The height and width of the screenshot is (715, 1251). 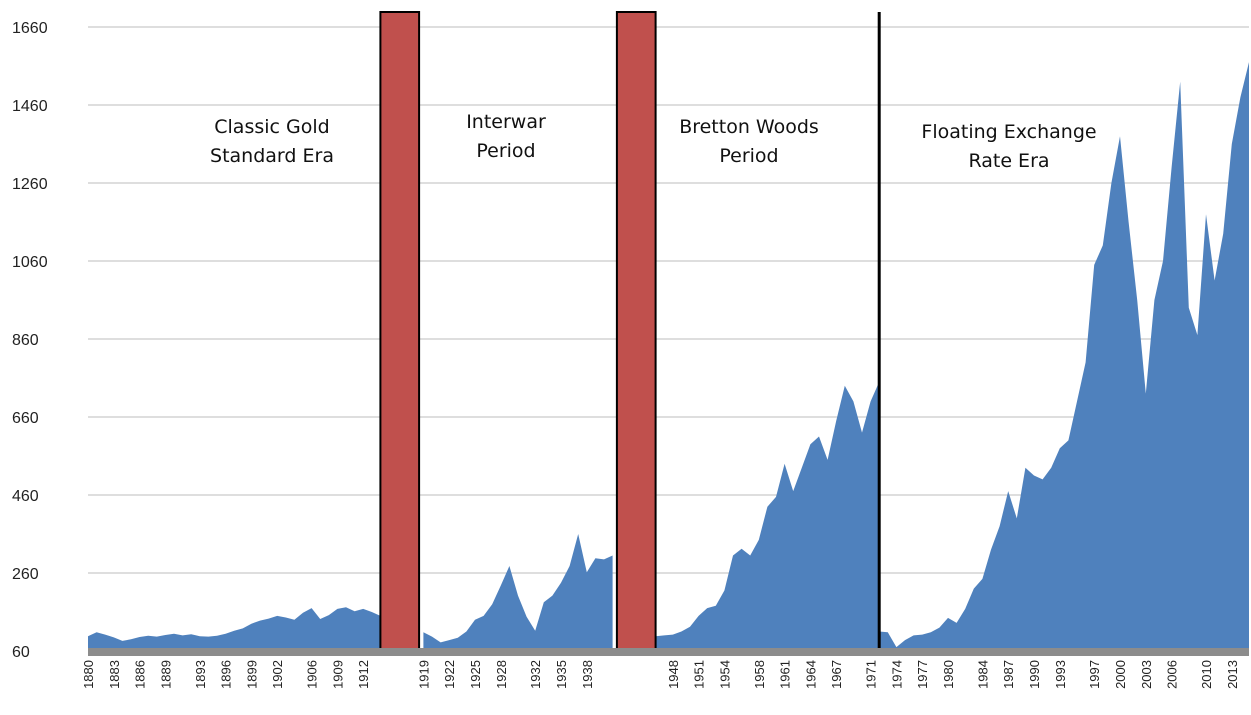 What do you see at coordinates (948, 674) in the screenshot?
I see `x-tick-label: 1980` at bounding box center [948, 674].